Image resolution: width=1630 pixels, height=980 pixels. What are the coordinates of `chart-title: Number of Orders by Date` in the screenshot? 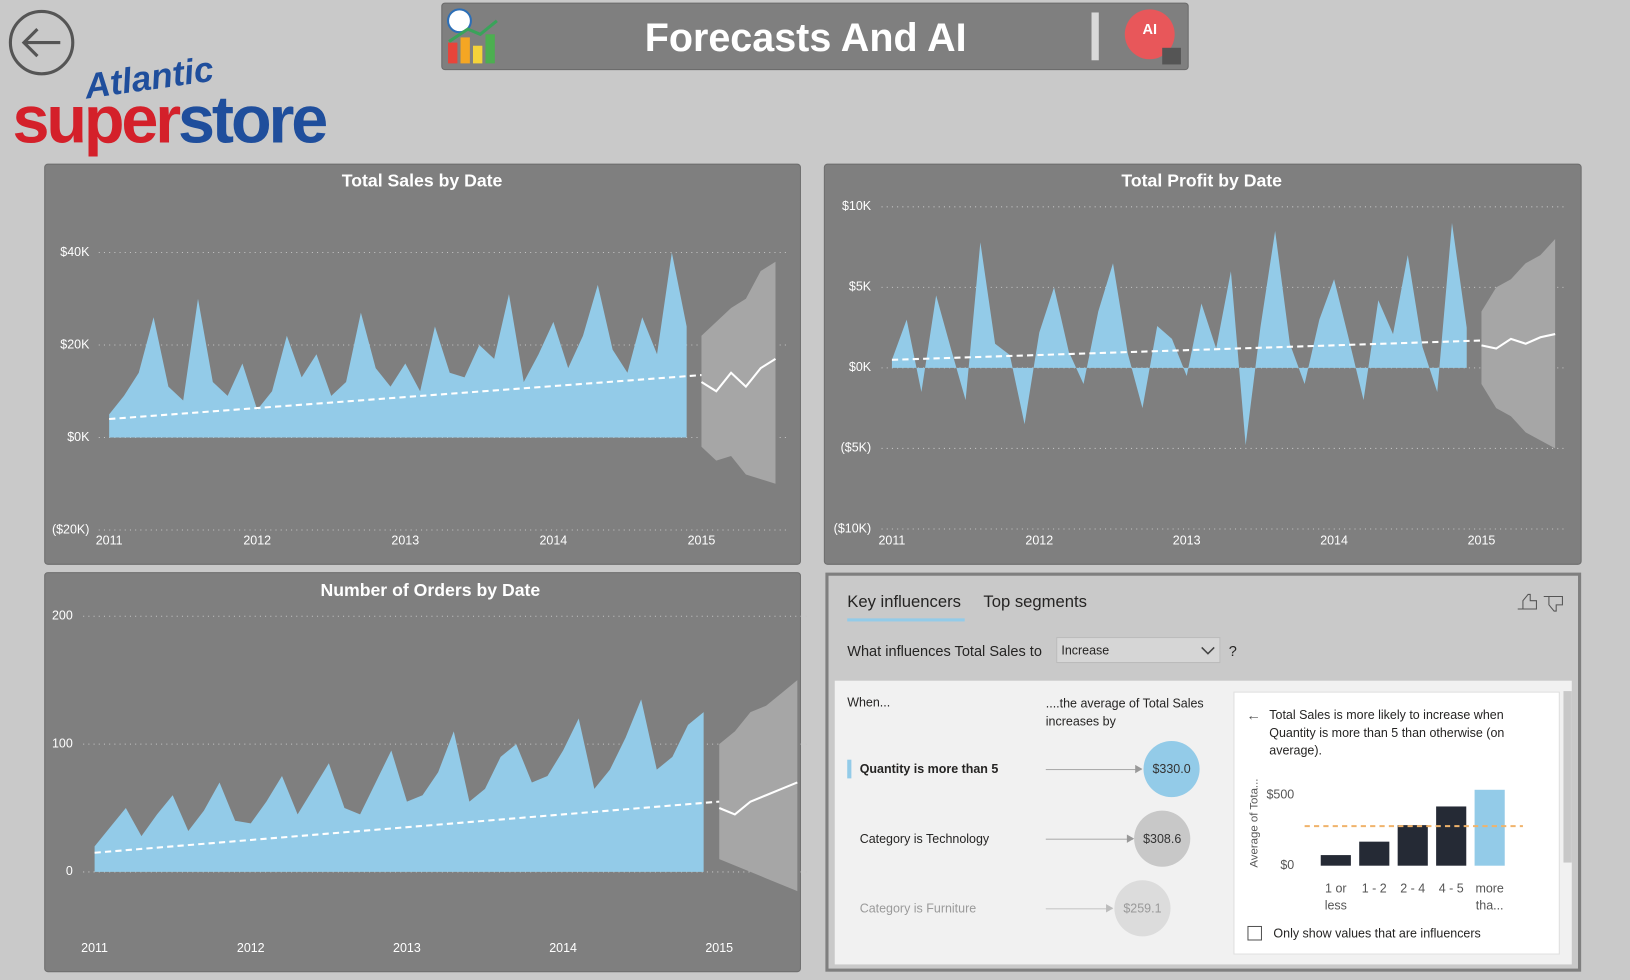 It's located at (430, 590).